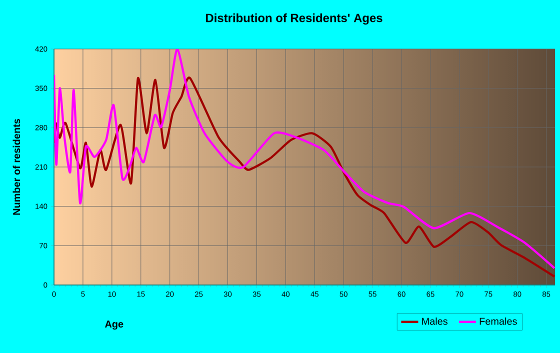  What do you see at coordinates (114, 325) in the screenshot?
I see `x-axis-title: Age` at bounding box center [114, 325].